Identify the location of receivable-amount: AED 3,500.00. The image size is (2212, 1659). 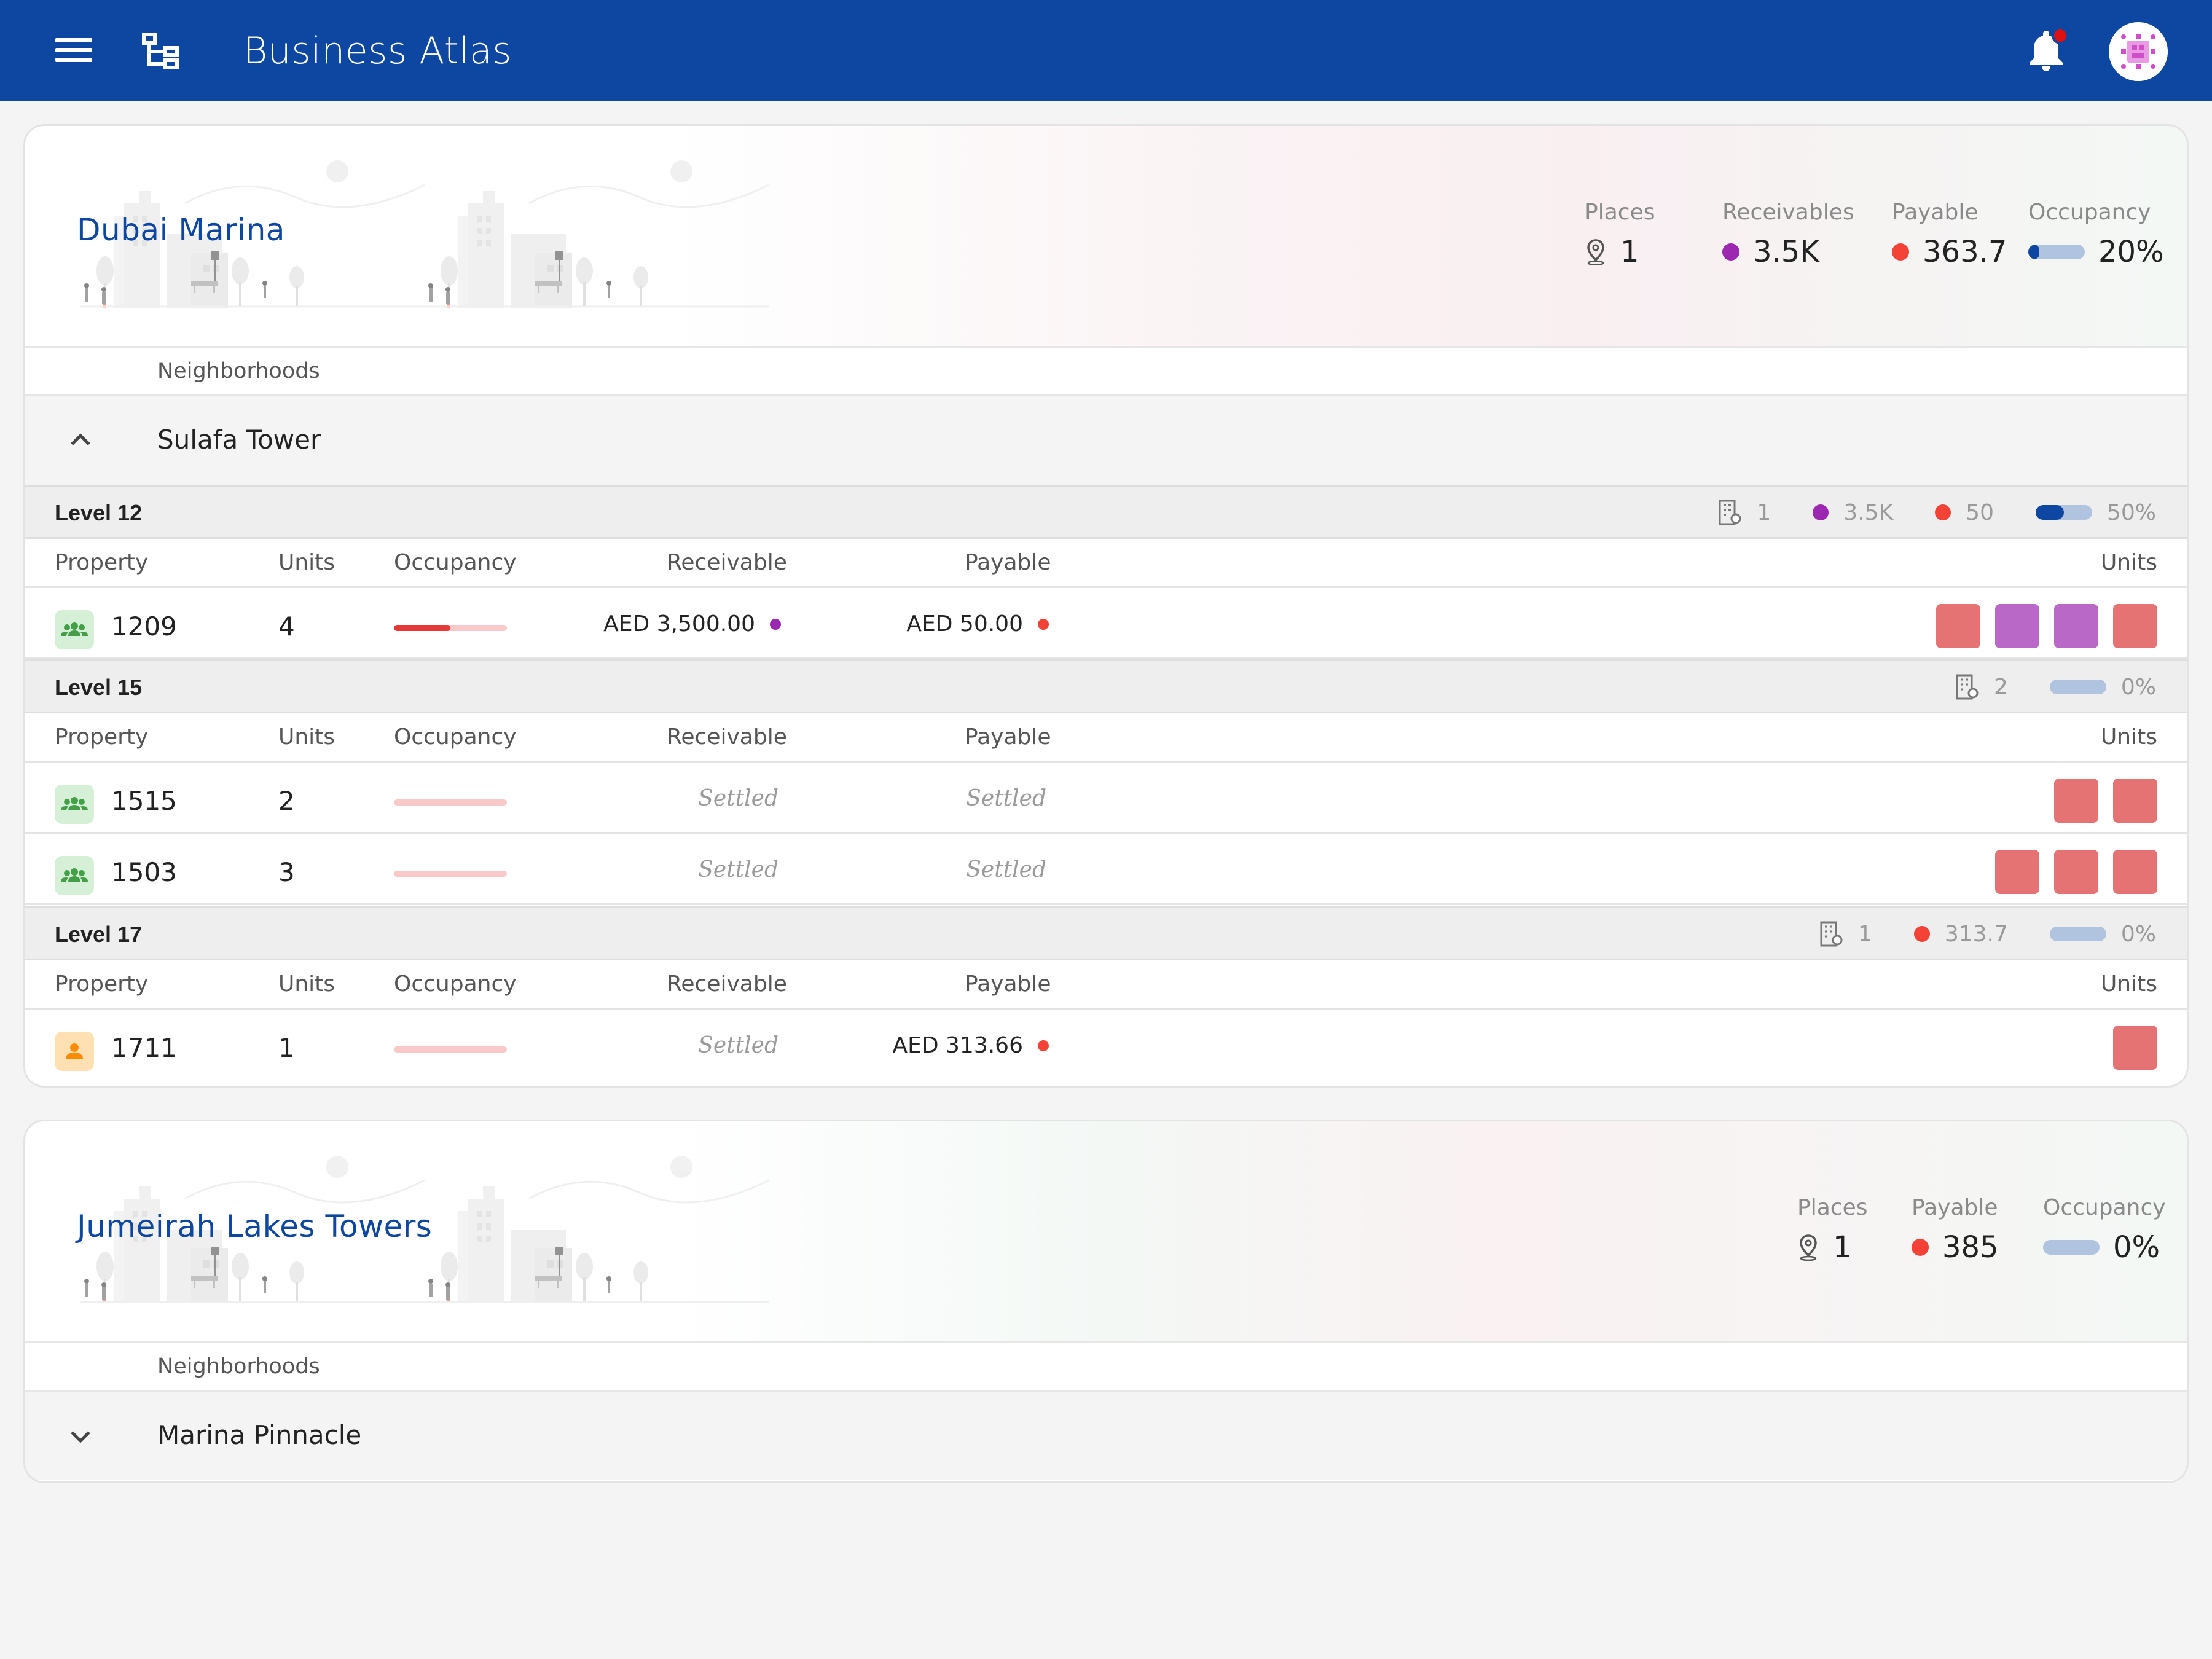
(679, 624).